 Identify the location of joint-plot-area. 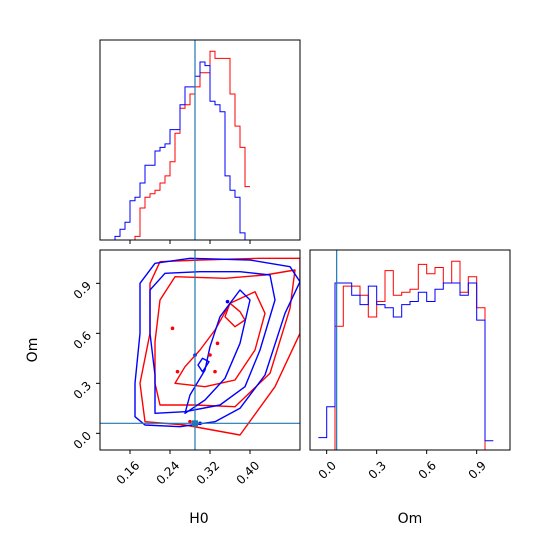
(200, 350).